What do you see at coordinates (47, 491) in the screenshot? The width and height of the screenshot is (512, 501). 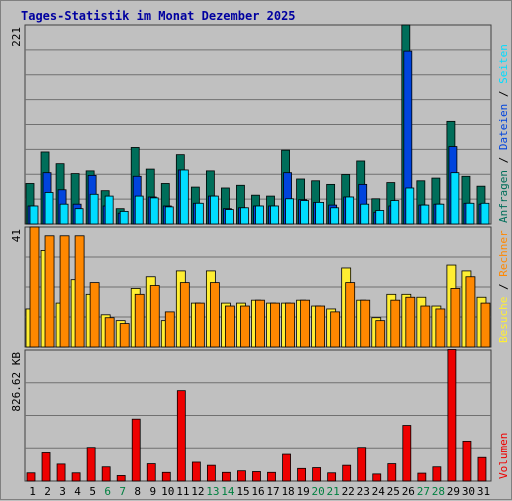 I see `x-tick-label: 2` at bounding box center [47, 491].